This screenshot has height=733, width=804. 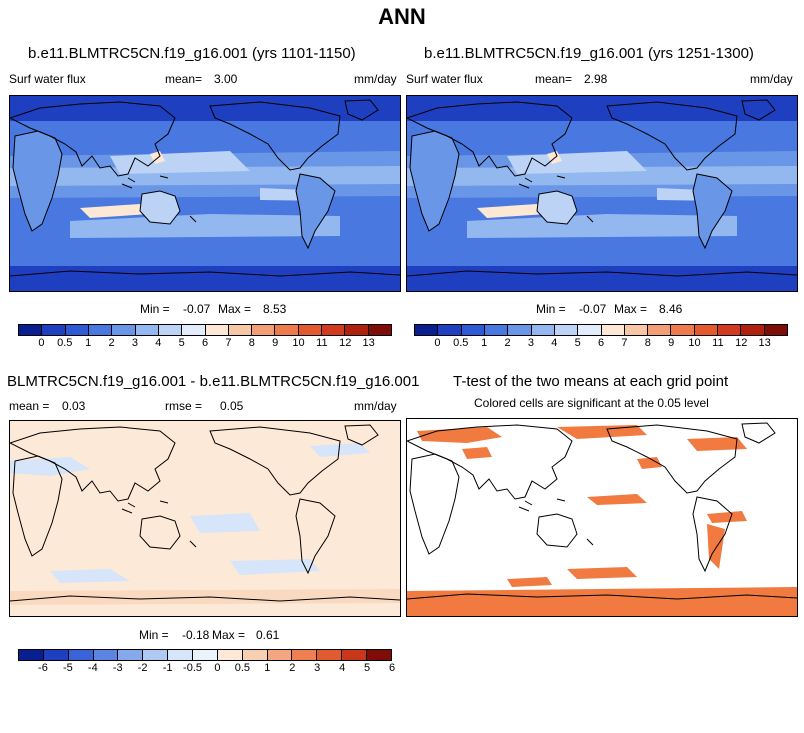 I want to click on panel1-min-label: Min =, so click(x=155, y=309).